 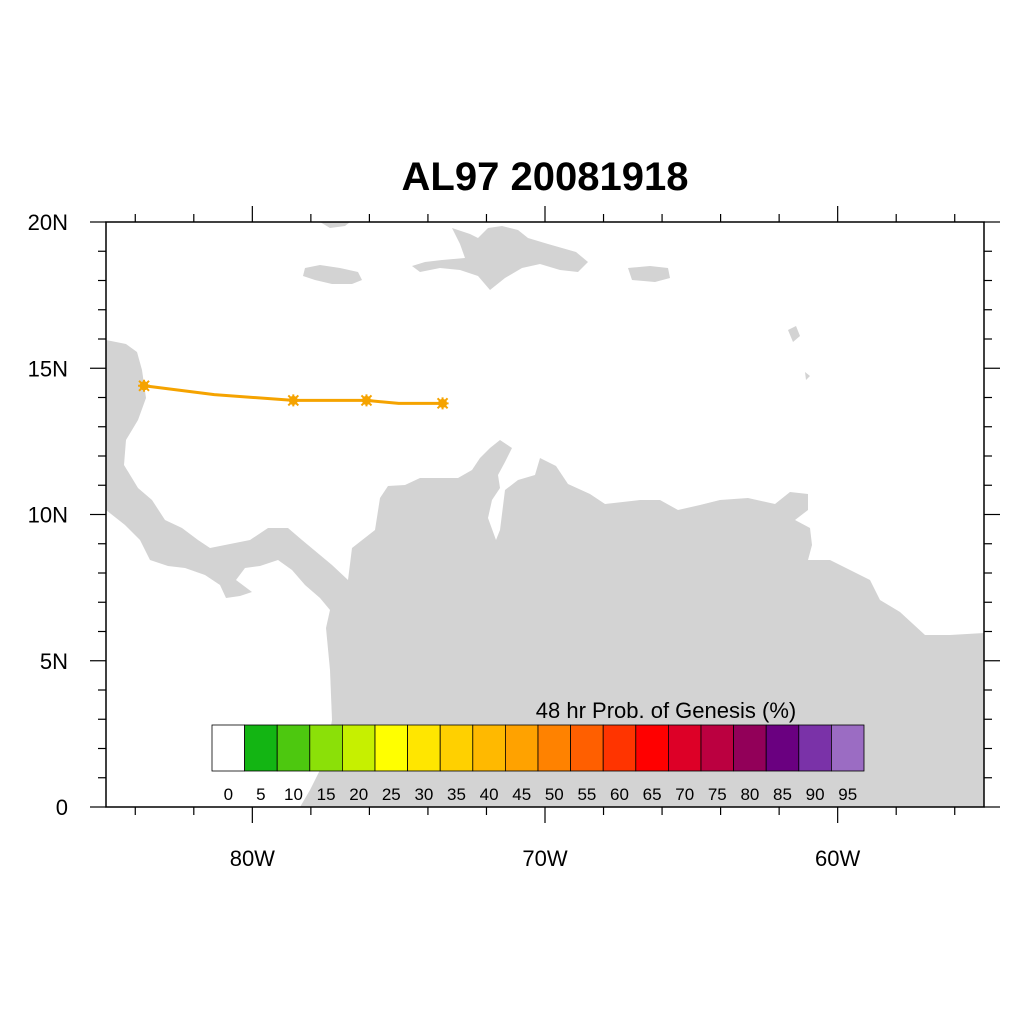 I want to click on lon-tick-label: 60W, so click(x=837, y=858).